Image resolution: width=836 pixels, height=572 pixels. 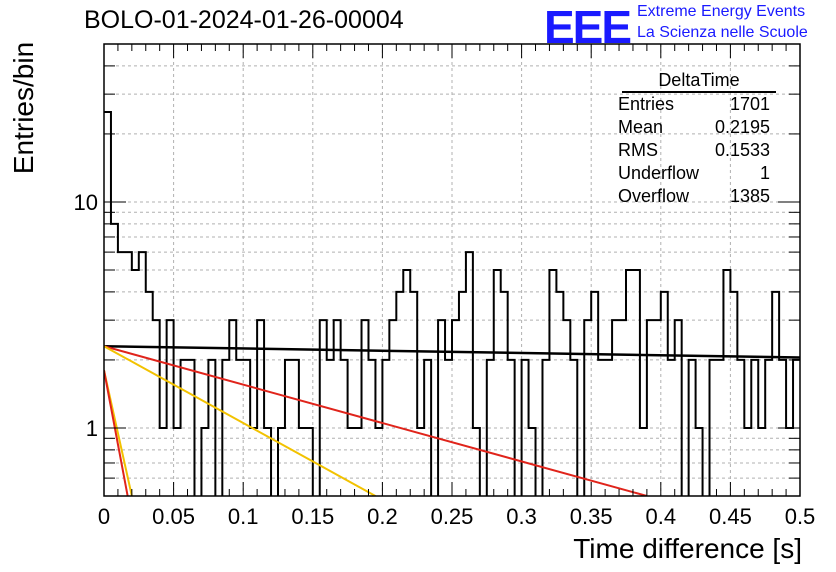 What do you see at coordinates (721, 11) in the screenshot?
I see `logo-line-1: Extreme Energy Events` at bounding box center [721, 11].